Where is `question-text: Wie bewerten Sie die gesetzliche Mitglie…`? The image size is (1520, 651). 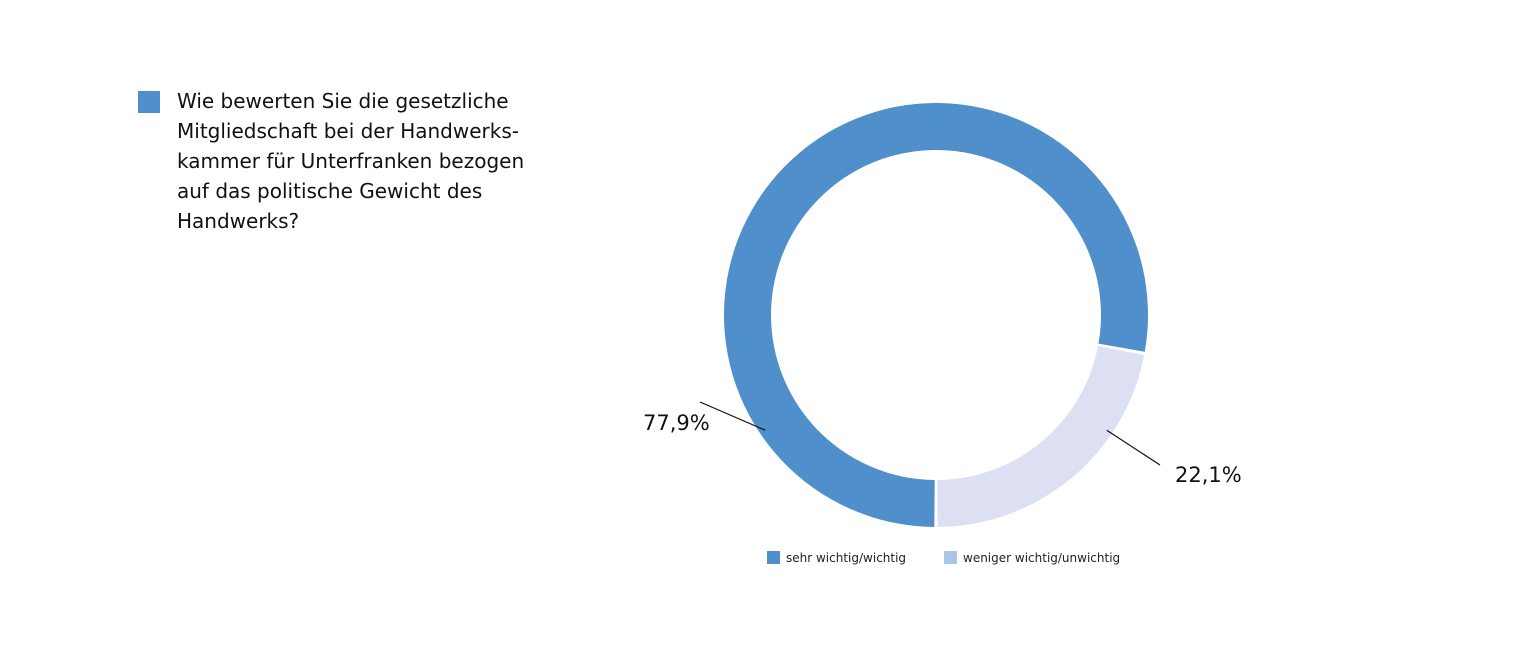 question-text: Wie bewerten Sie die gesetzliche Mitglie… is located at coordinates (351, 161).